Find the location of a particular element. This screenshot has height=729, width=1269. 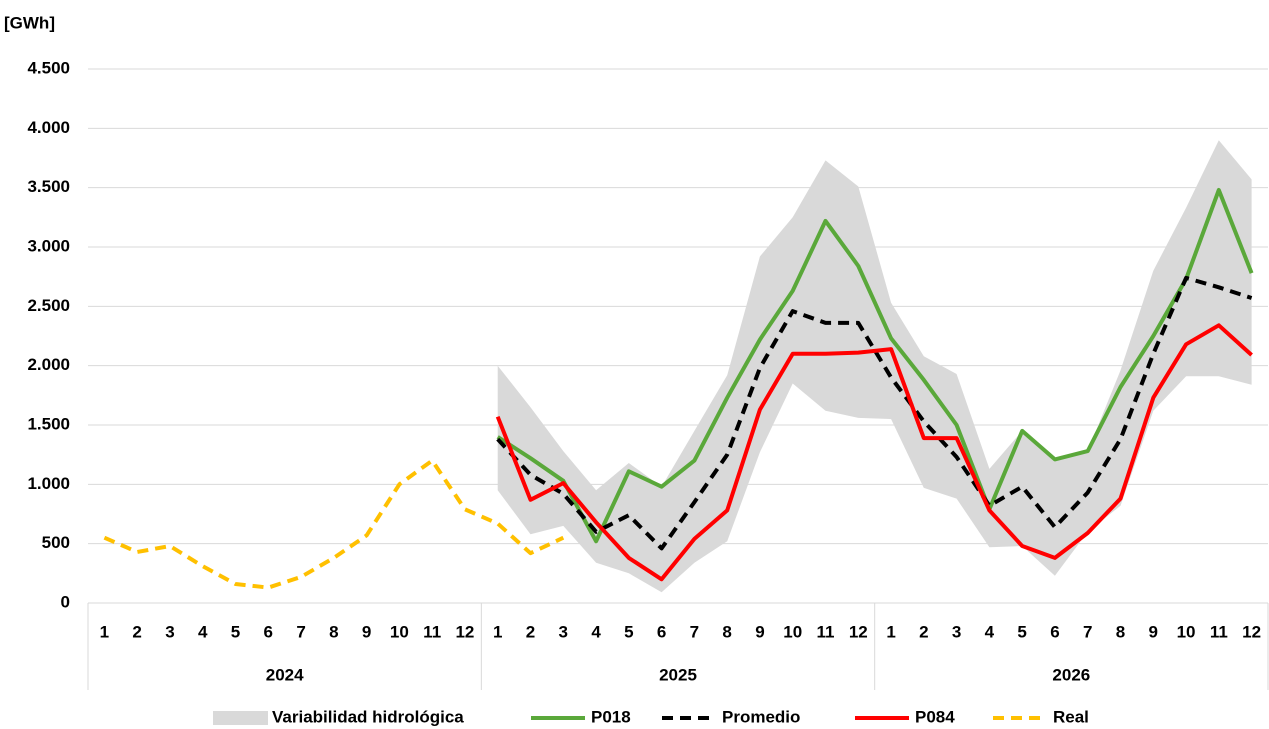

legend-label: Variabilidad hidrológica is located at coordinates (368, 716).